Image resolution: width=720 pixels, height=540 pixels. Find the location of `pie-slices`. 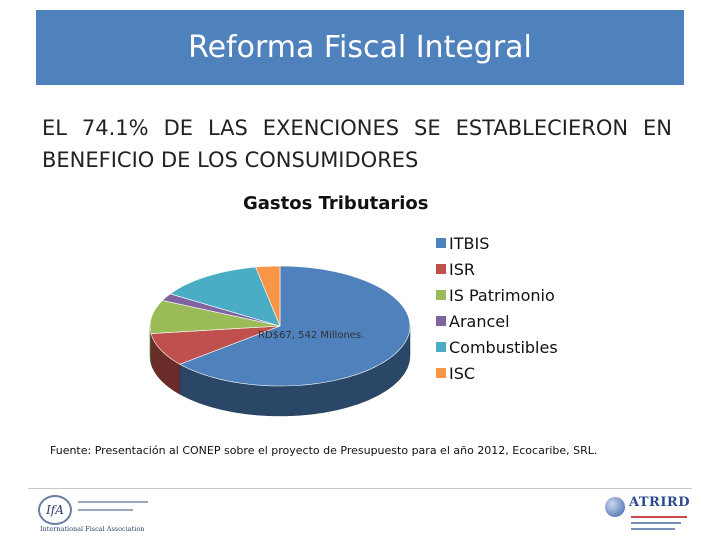

pie-slices is located at coordinates (280, 326).